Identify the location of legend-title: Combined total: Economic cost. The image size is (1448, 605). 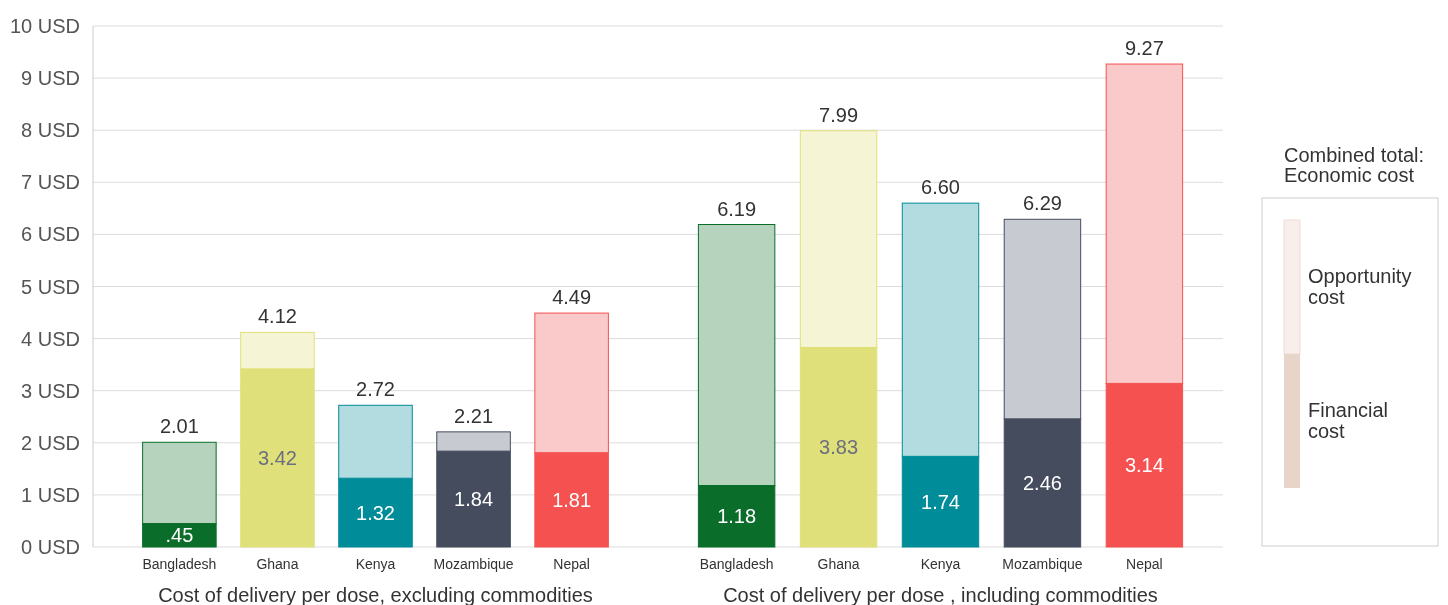
(1354, 165).